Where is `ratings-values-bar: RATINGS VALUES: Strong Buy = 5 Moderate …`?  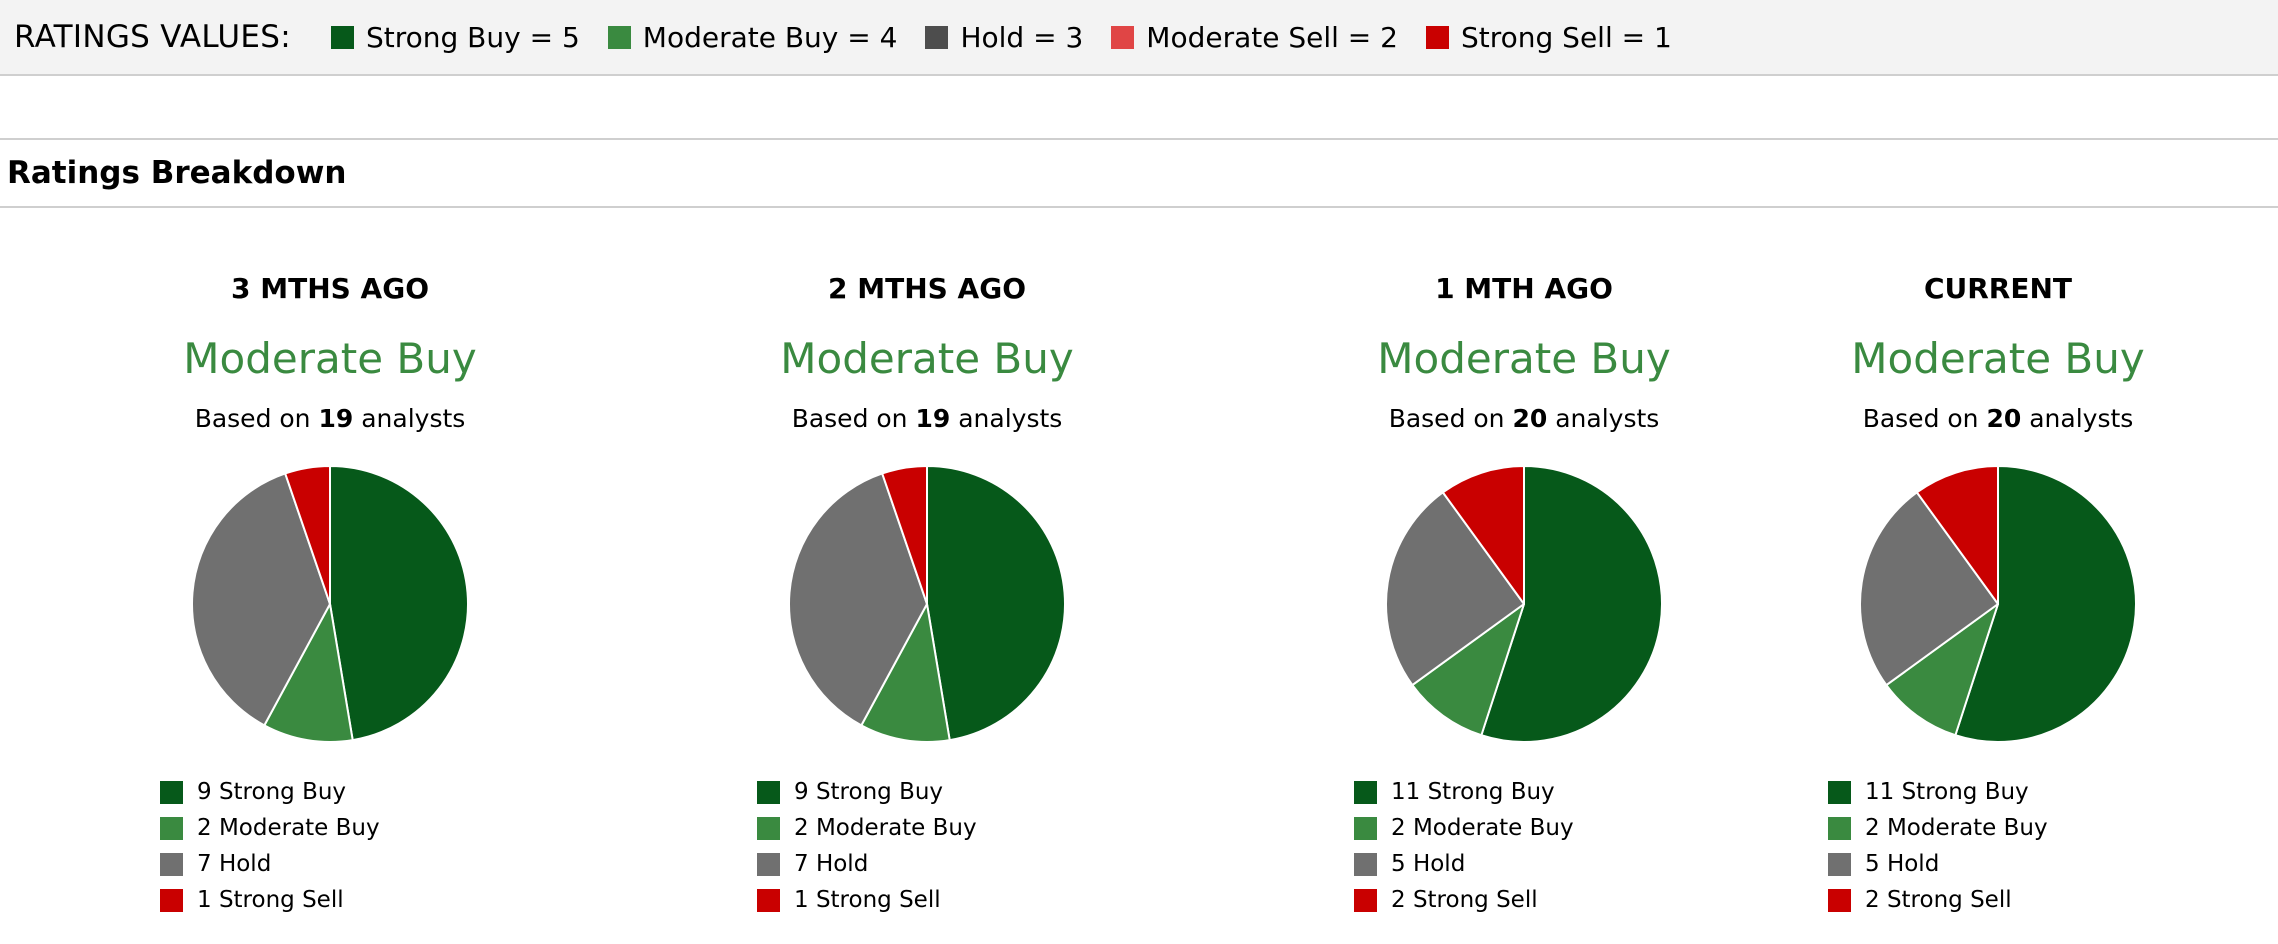 ratings-values-bar: RATINGS VALUES: Strong Buy = 5 Moderate … is located at coordinates (1139, 38).